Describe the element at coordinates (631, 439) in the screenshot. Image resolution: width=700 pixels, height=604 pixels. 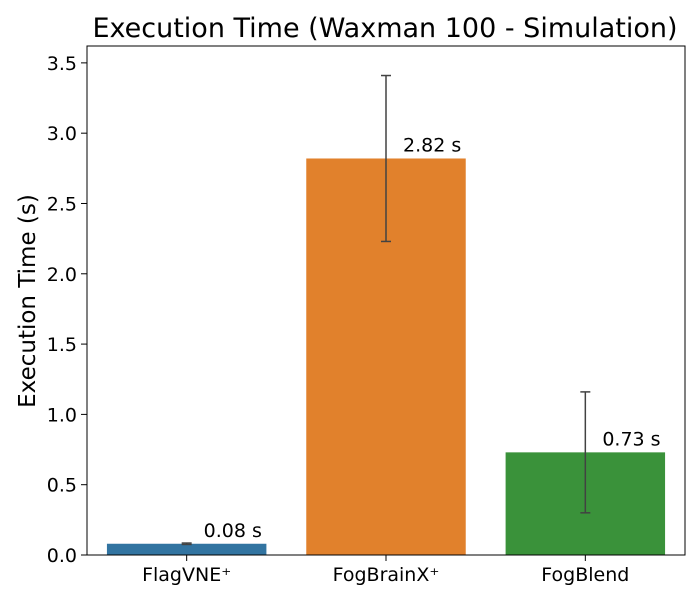
I see `data-label: 0.73 s` at that location.